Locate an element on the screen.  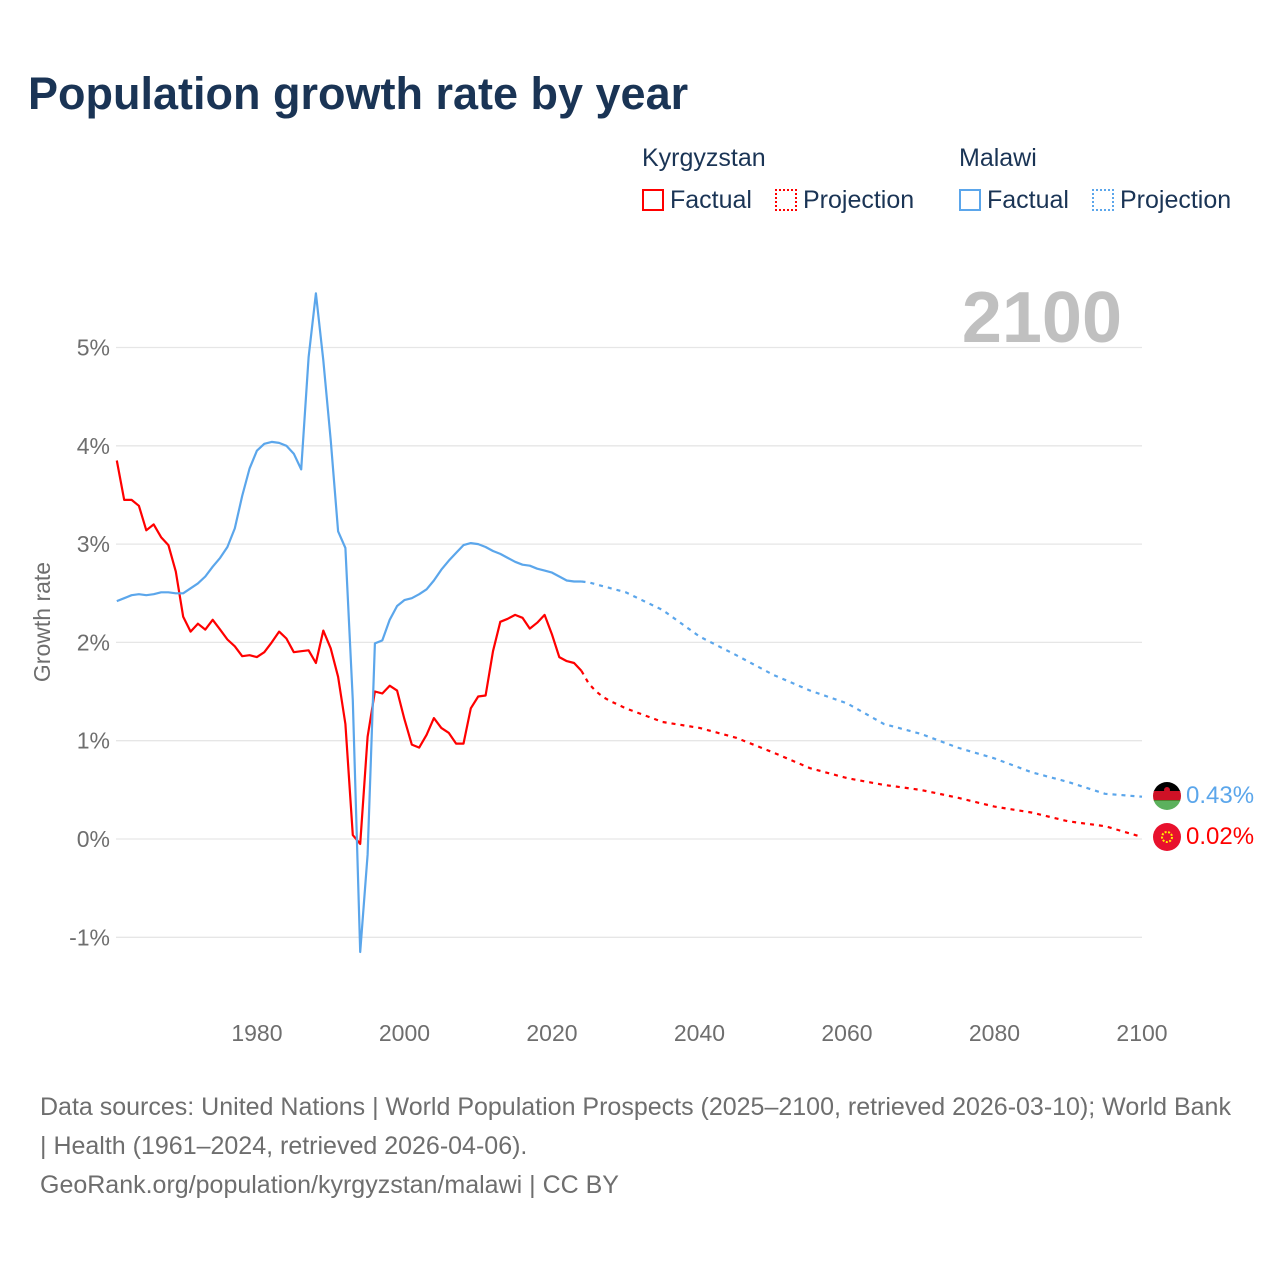
x-tick-label: 2080 is located at coordinates (994, 1033).